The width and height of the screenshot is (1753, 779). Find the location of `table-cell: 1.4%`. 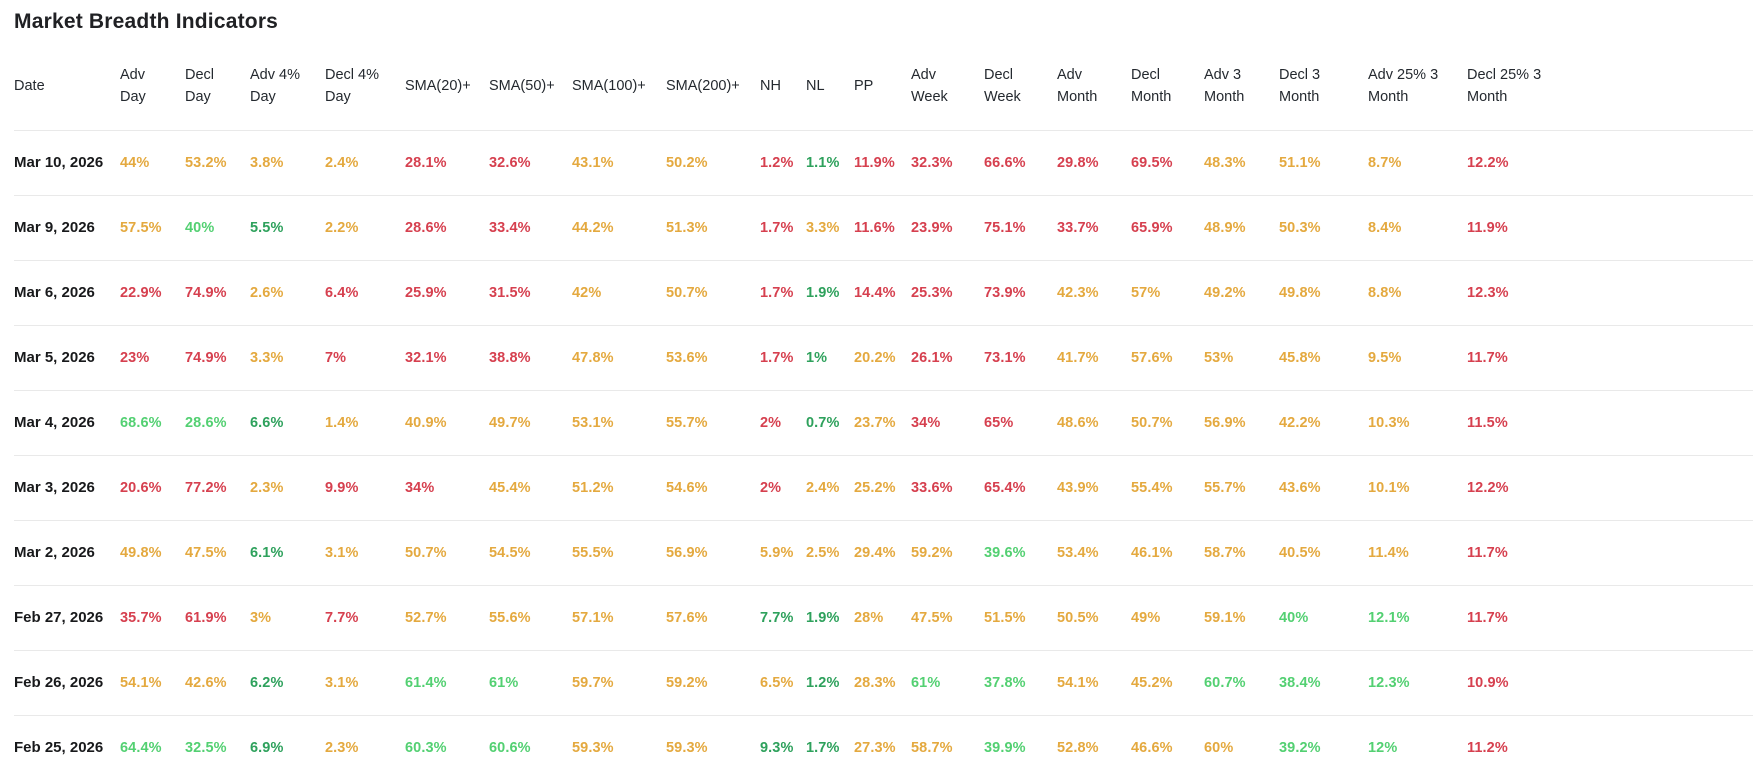

table-cell: 1.4% is located at coordinates (365, 422).